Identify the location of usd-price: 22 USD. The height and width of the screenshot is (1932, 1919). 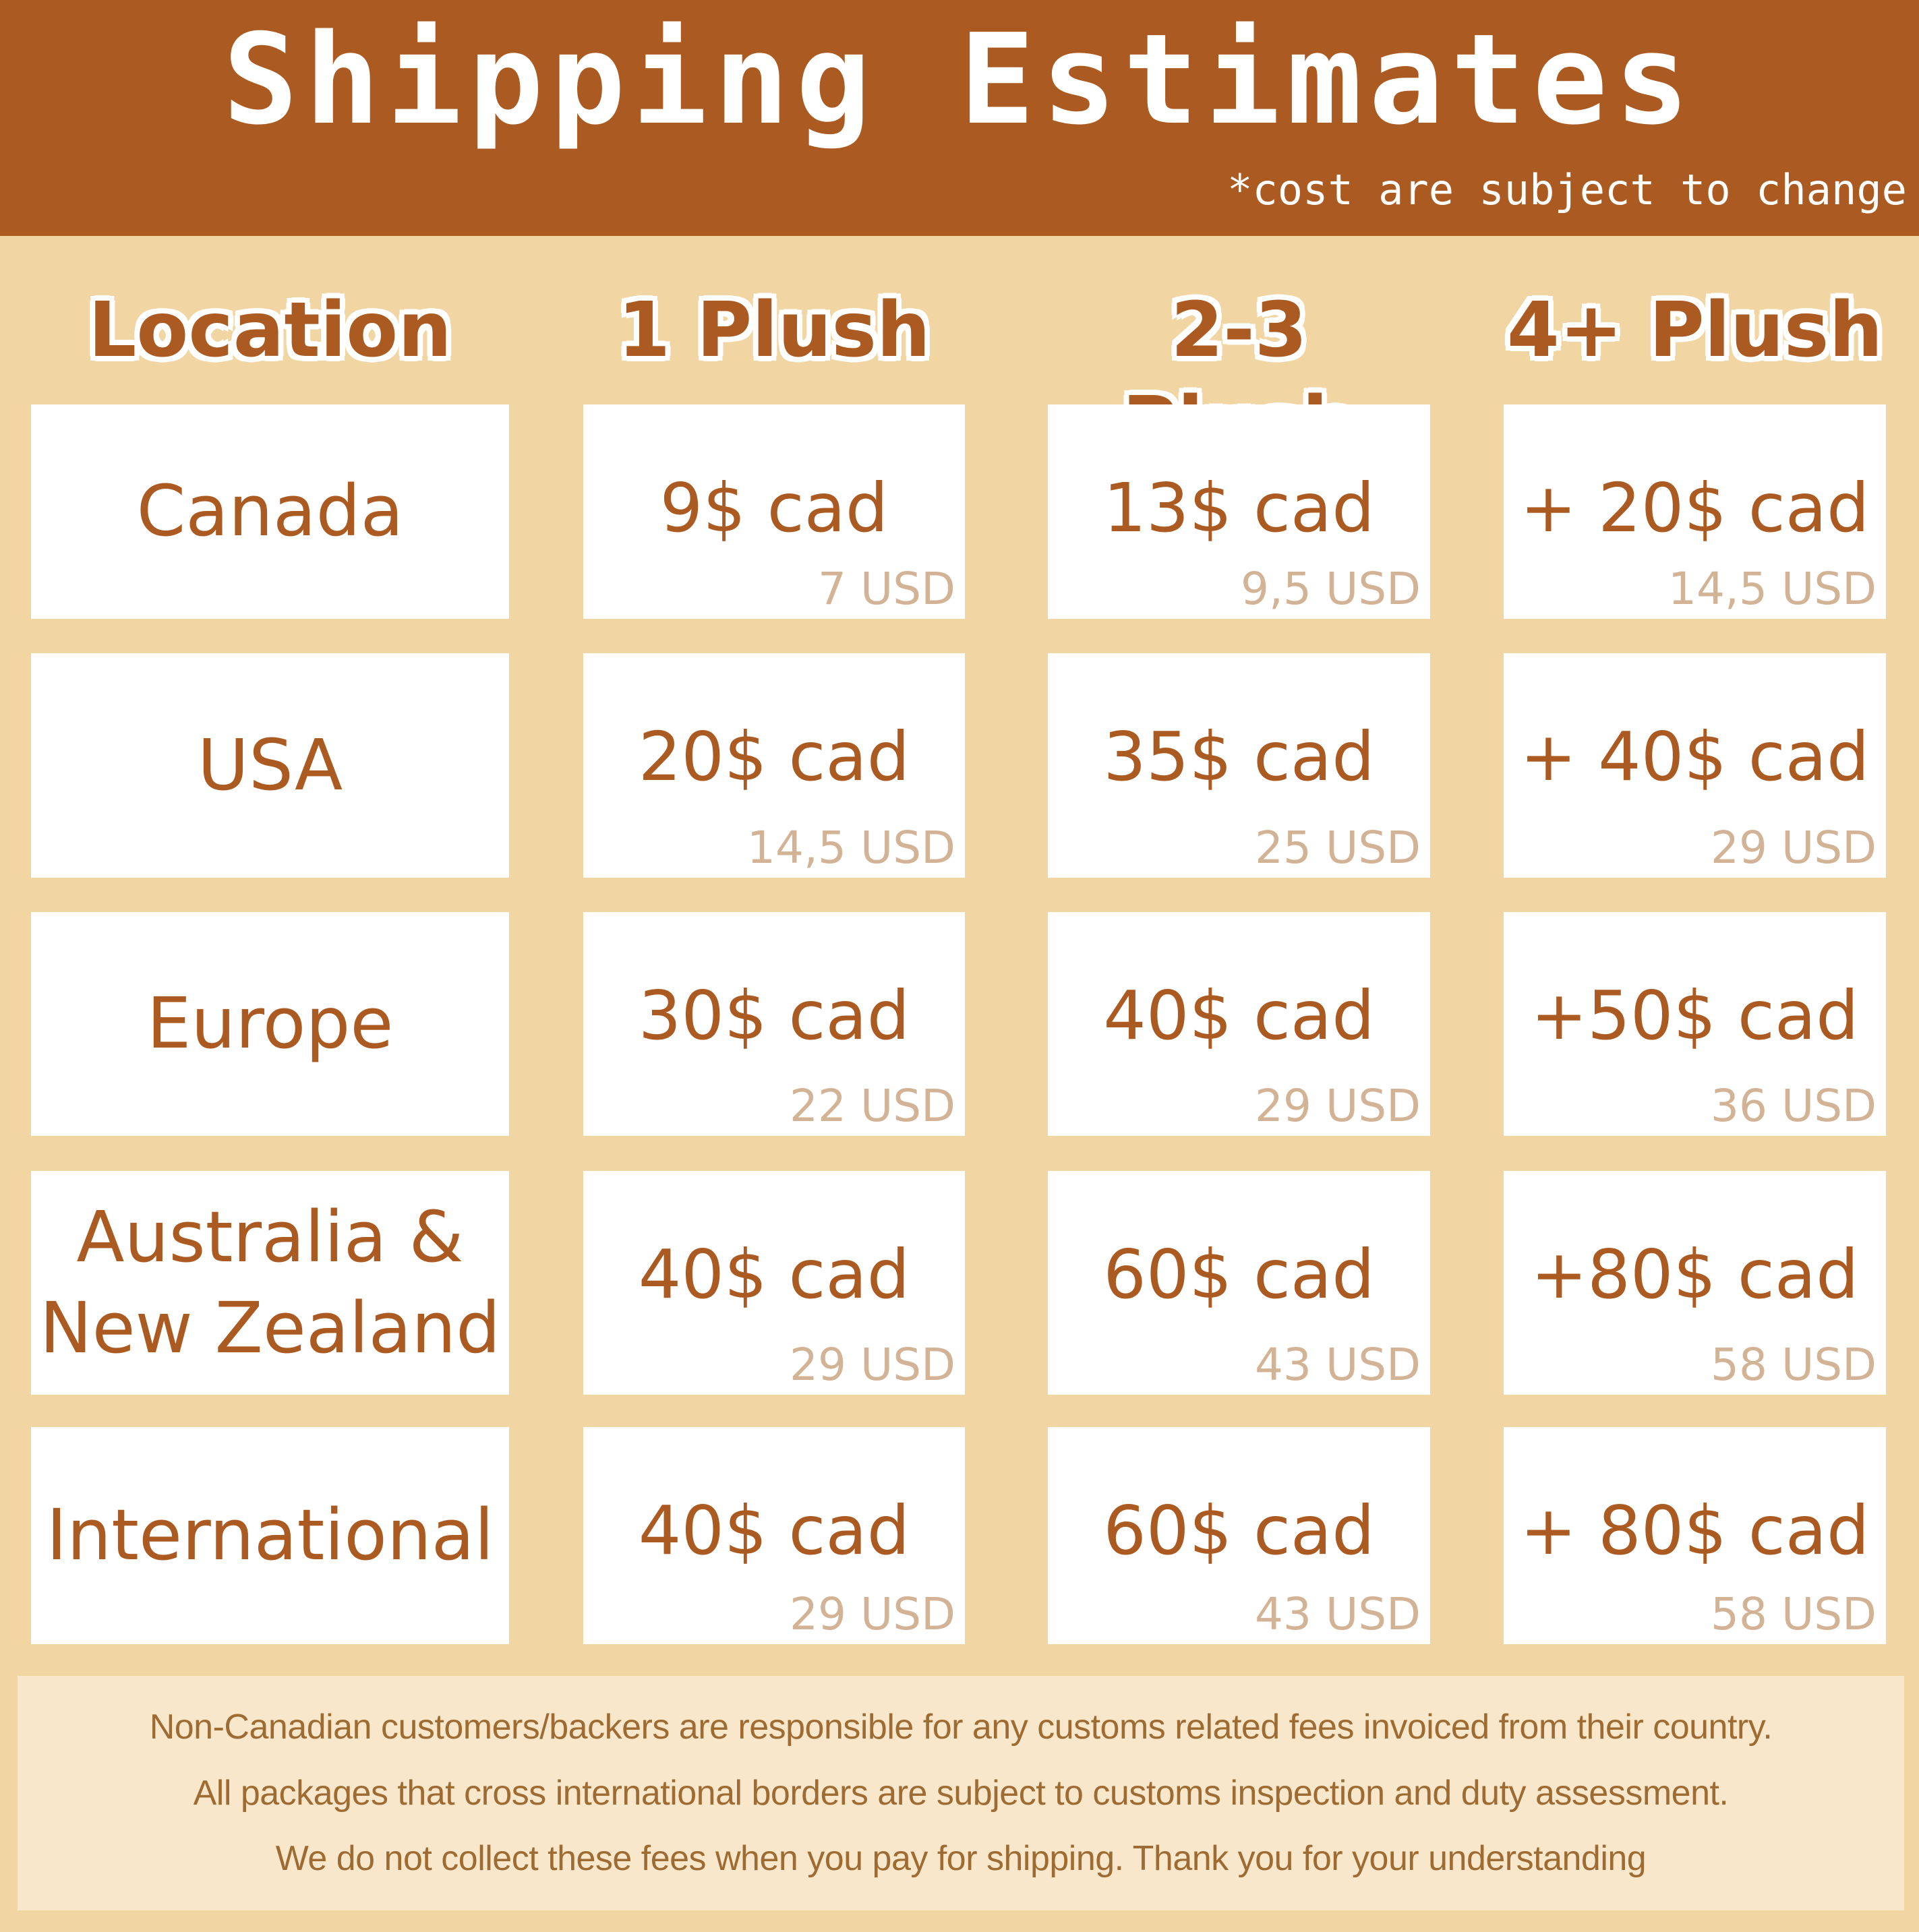
(872, 1106).